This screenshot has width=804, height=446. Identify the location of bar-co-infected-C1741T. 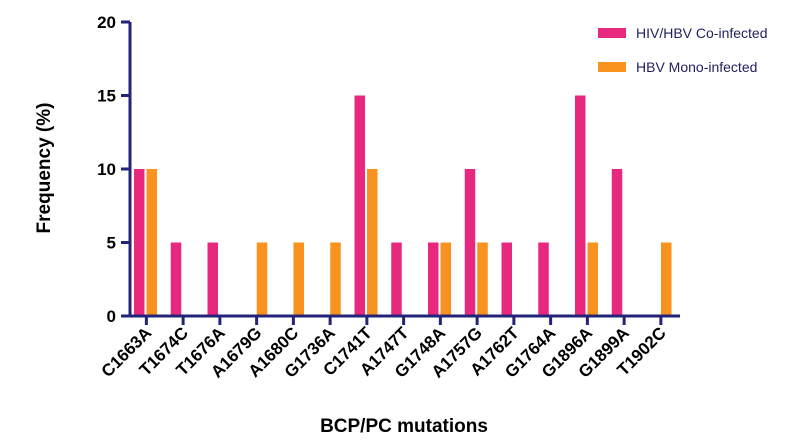
(359, 205).